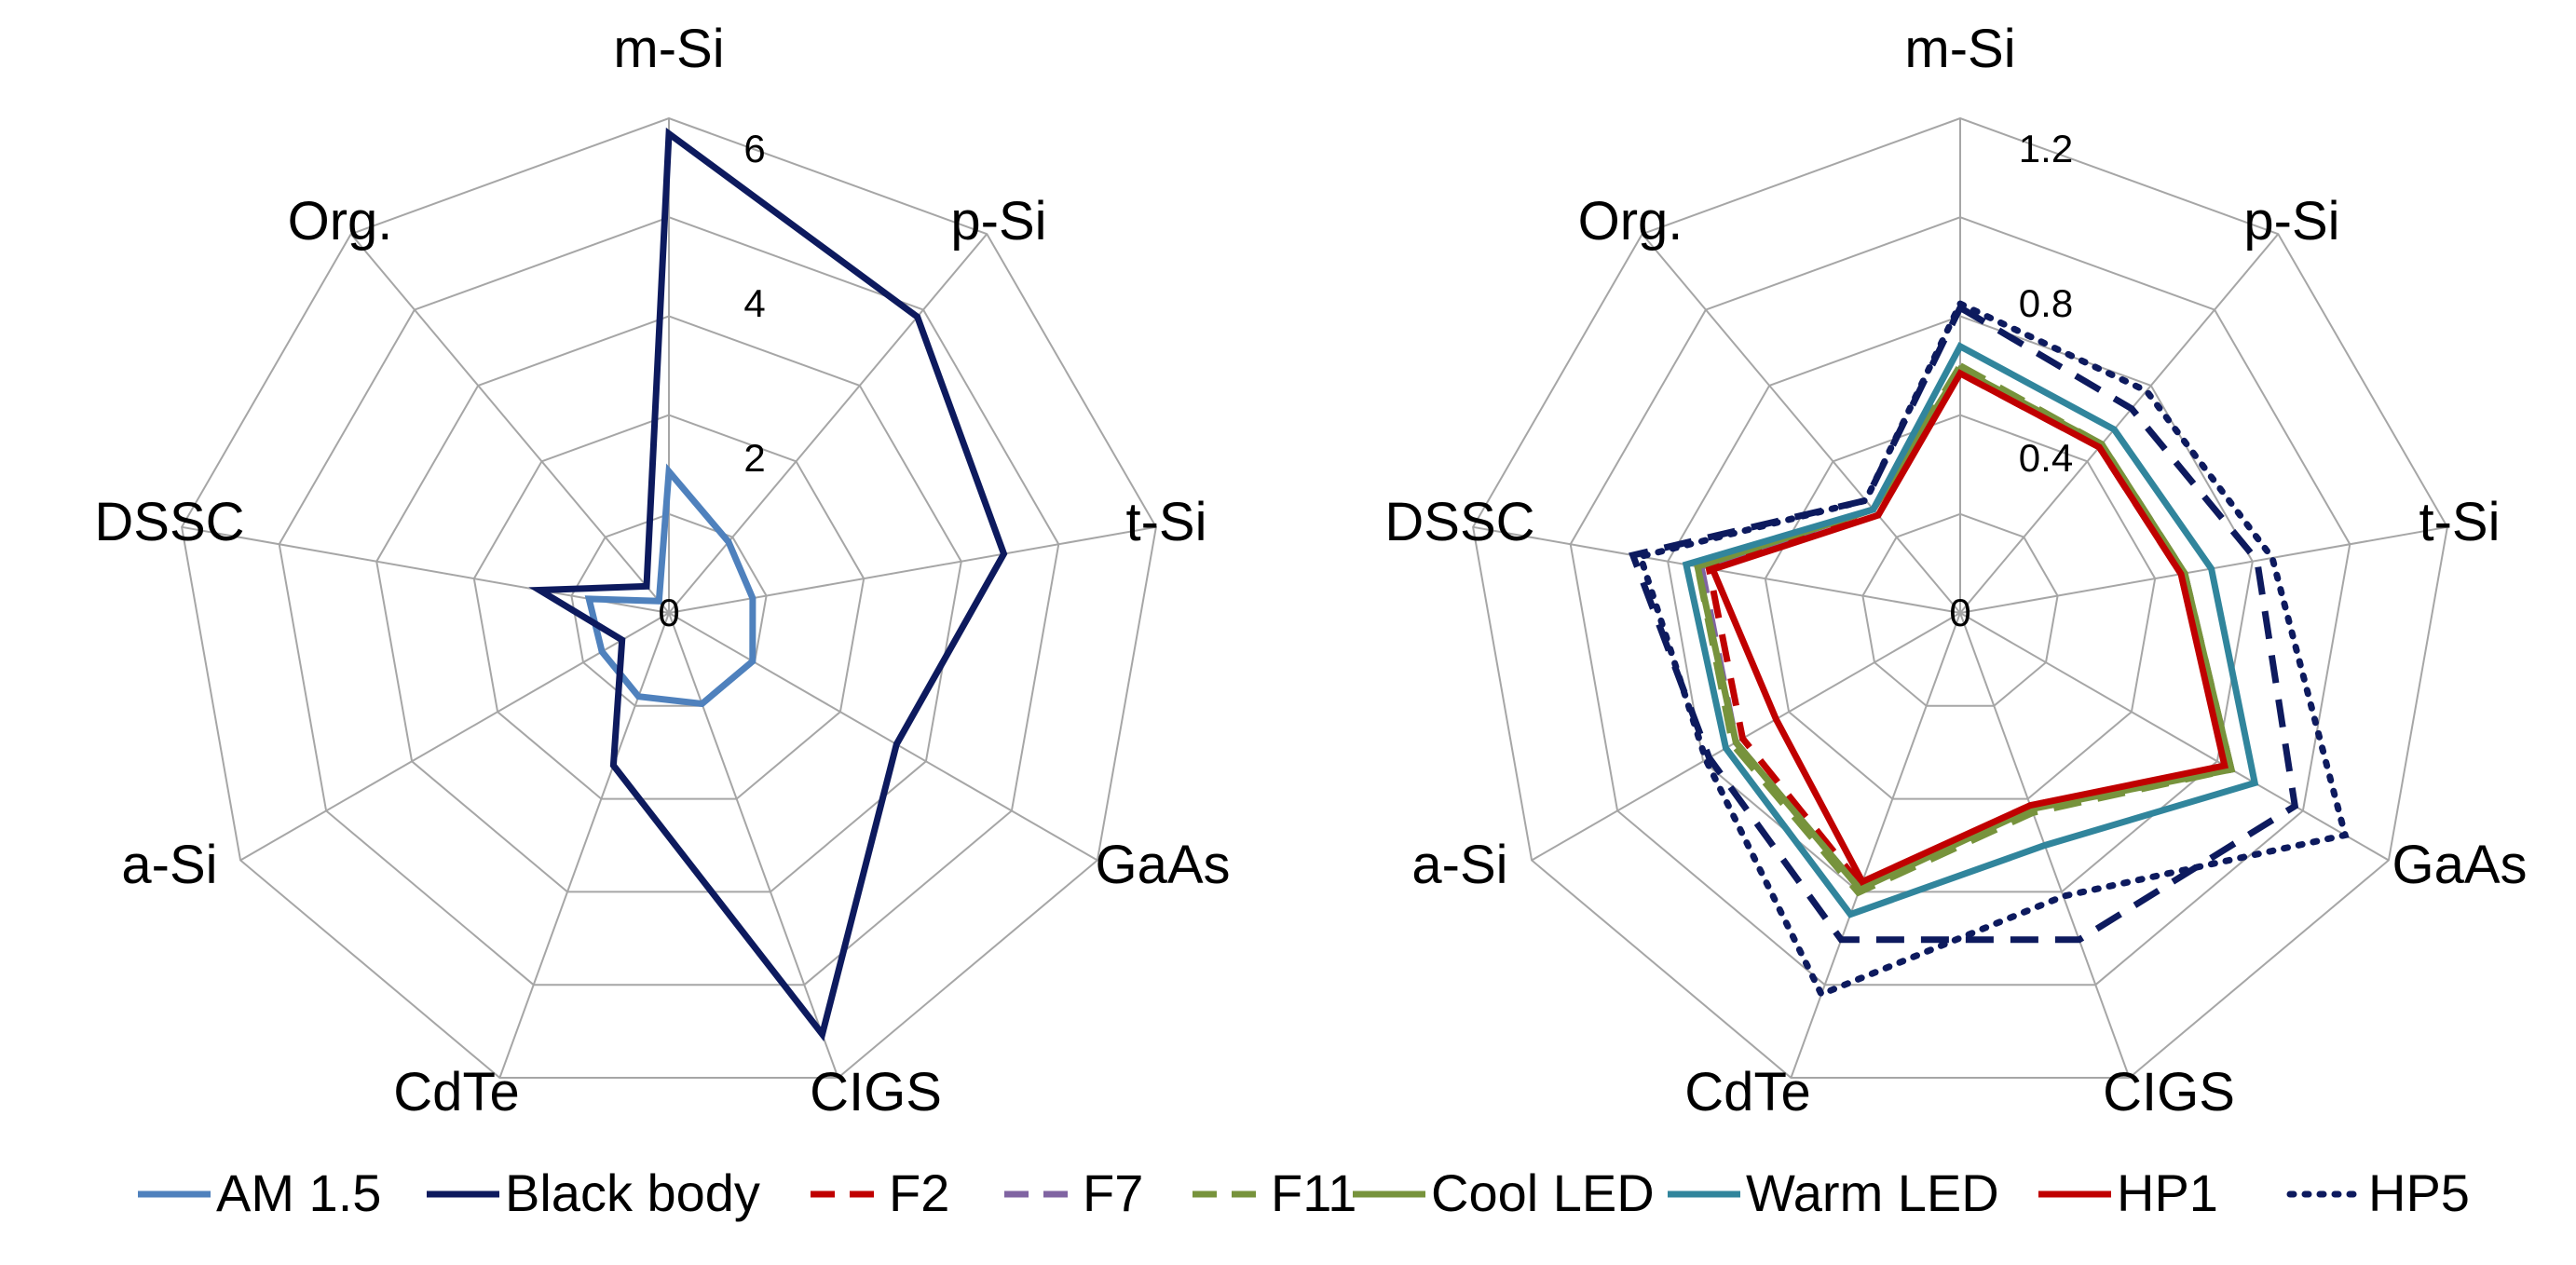 This screenshot has width=2576, height=1265. Describe the element at coordinates (753, 845) in the screenshot. I see `spoke-cigs` at that location.